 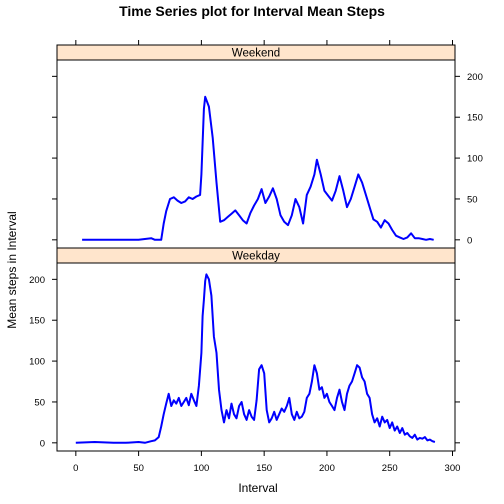 What do you see at coordinates (12, 269) in the screenshot?
I see `y-axis-label: Mean steps in Interval` at bounding box center [12, 269].